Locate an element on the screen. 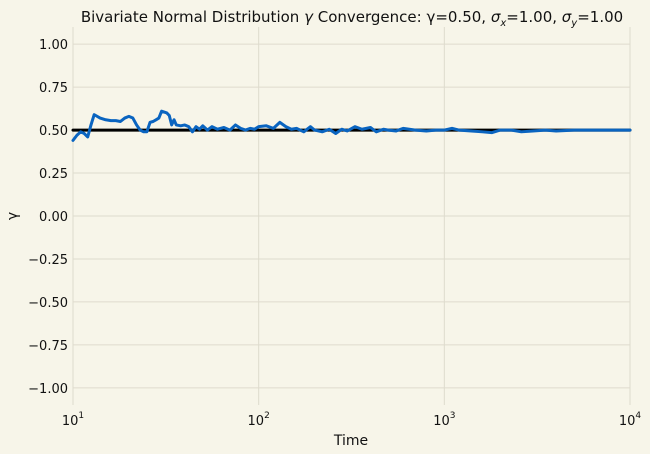 The width and height of the screenshot is (650, 454). series-group is located at coordinates (351, 125).